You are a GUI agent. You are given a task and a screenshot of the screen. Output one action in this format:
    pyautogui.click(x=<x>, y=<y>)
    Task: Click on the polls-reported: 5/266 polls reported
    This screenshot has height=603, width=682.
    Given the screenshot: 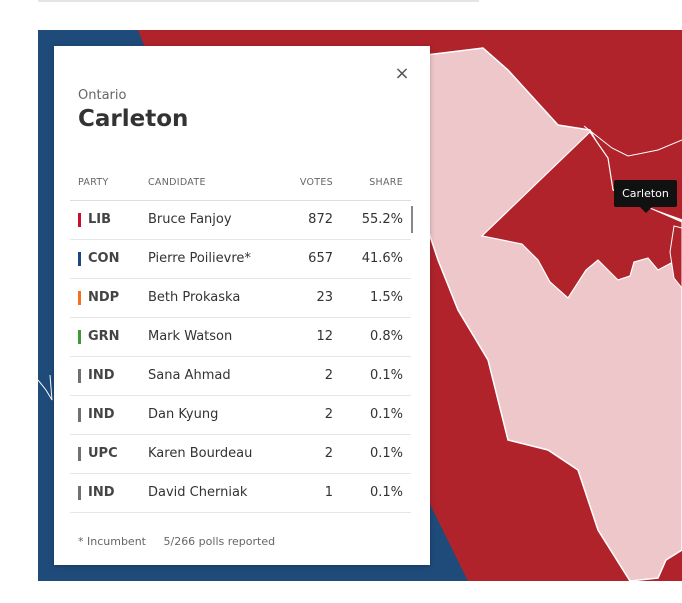 What is the action you would take?
    pyautogui.click(x=219, y=541)
    